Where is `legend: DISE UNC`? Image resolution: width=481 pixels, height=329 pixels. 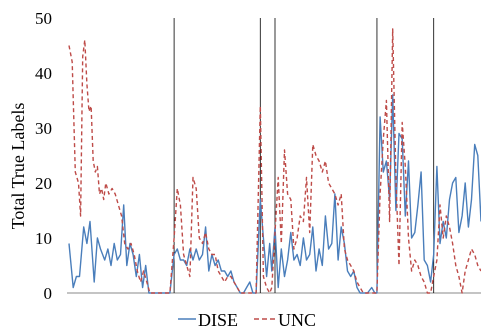
legend: DISE UNC is located at coordinates (247, 319).